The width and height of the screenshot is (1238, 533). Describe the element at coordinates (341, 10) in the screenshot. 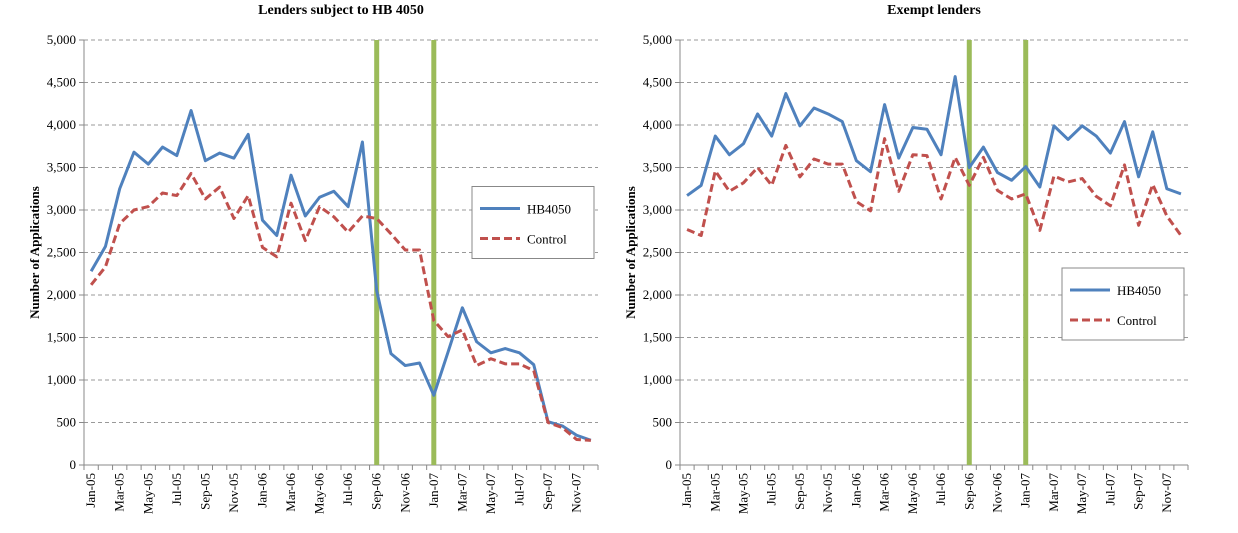

I see `chart-title: Lenders subject to HB 4050` at that location.